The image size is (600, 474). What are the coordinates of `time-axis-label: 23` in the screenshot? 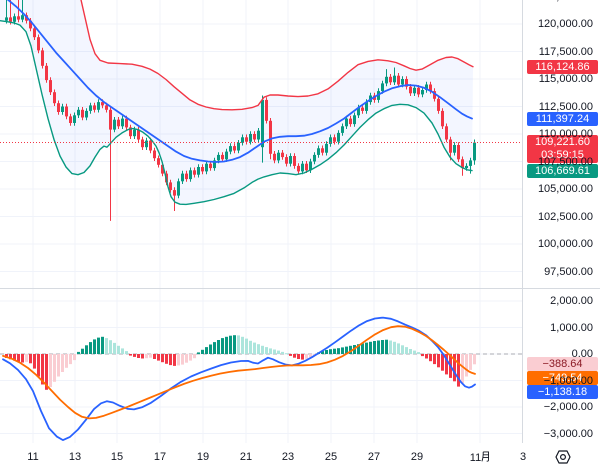 It's located at (288, 457).